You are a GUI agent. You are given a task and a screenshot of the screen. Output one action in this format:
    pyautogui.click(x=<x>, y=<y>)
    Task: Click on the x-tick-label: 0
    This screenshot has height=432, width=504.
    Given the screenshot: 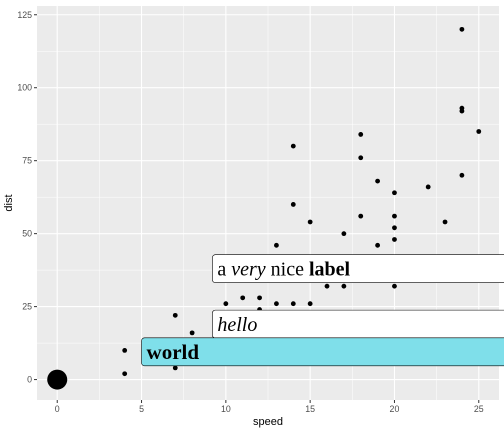 What is the action you would take?
    pyautogui.click(x=57, y=409)
    